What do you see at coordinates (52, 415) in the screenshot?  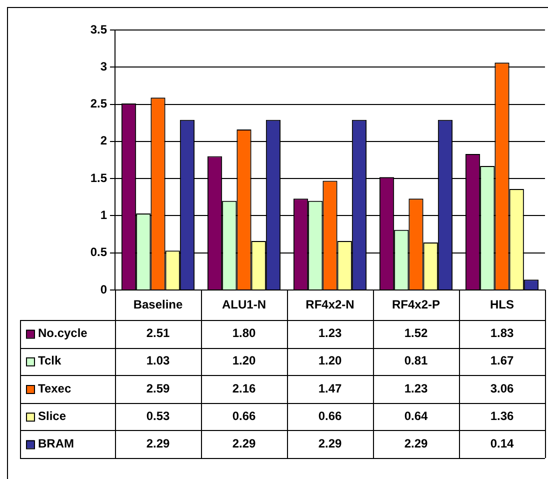 I see `legend-label: Slice` at bounding box center [52, 415].